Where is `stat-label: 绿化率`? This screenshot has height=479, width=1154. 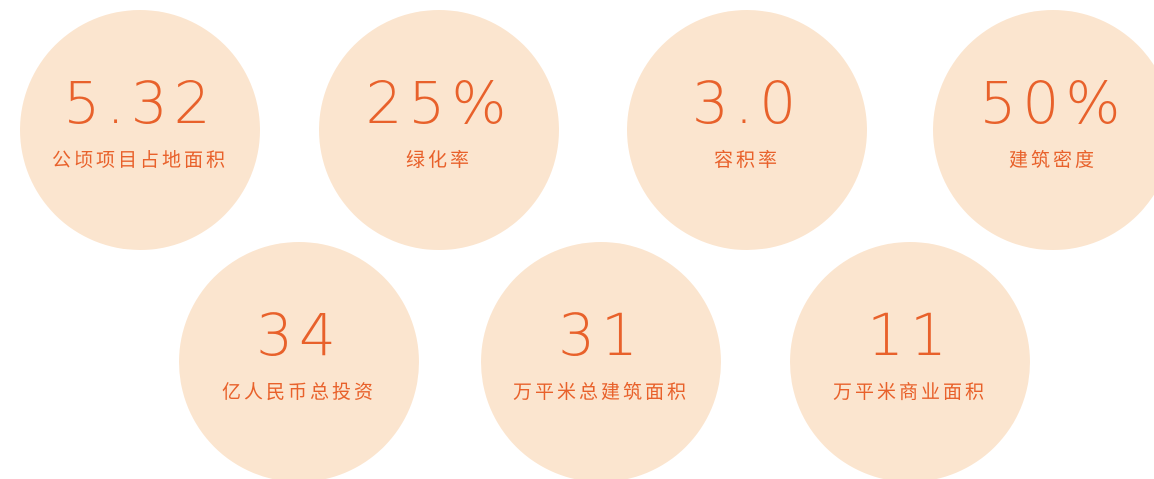 stat-label: 绿化率 is located at coordinates (438, 160).